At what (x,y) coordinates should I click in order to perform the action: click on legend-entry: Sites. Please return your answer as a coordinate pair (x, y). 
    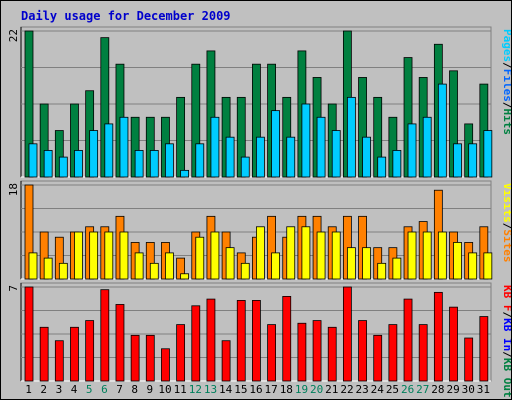
    Looking at the image, I should click on (506, 245).